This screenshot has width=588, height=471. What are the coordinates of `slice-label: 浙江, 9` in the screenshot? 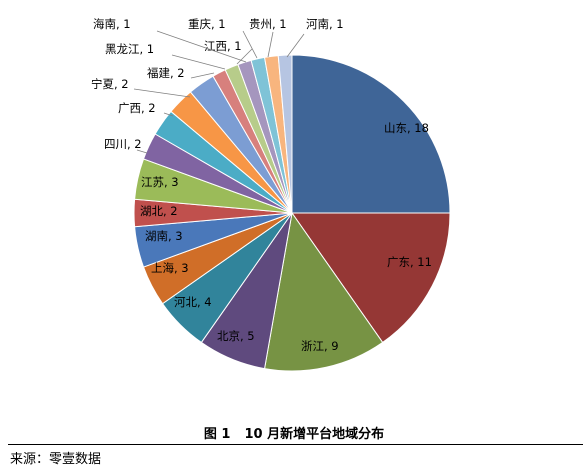 It's located at (320, 346).